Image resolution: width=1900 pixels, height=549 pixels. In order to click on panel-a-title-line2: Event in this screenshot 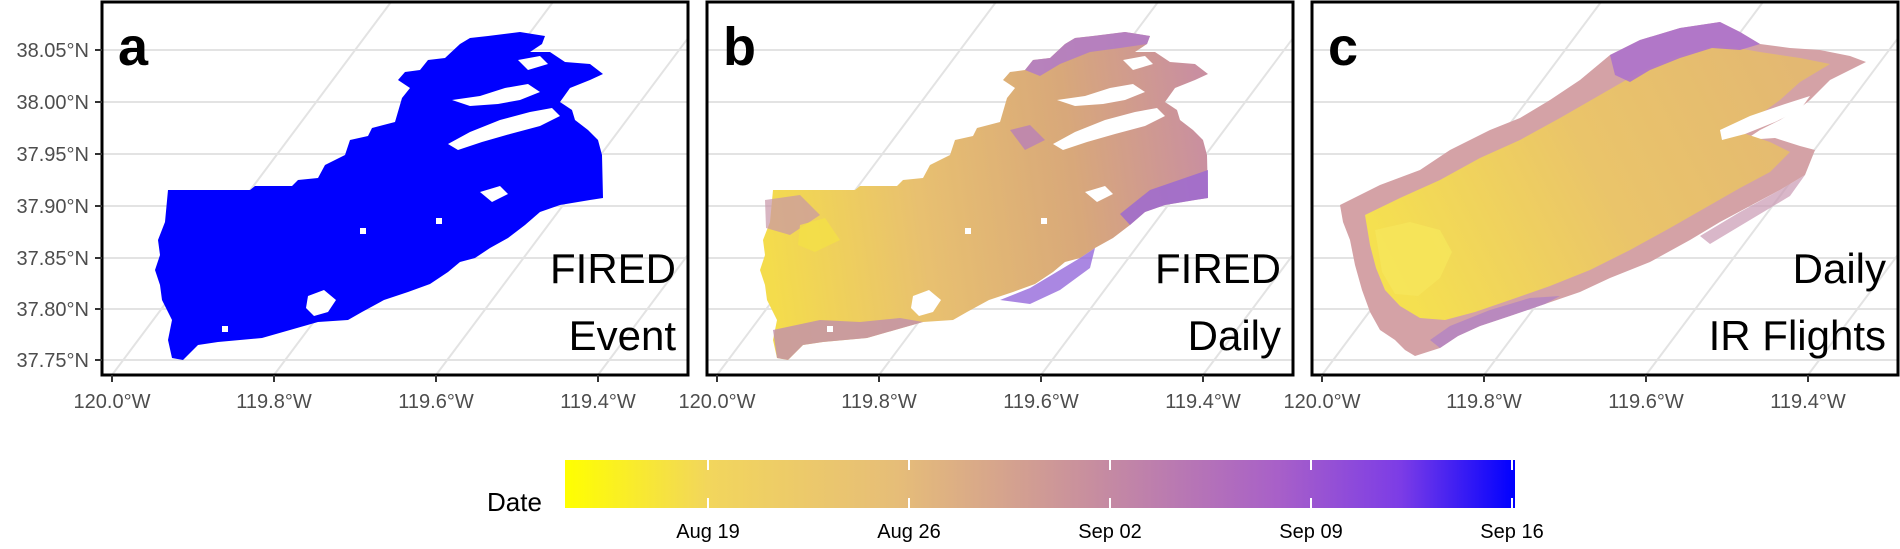, I will do `click(623, 335)`.